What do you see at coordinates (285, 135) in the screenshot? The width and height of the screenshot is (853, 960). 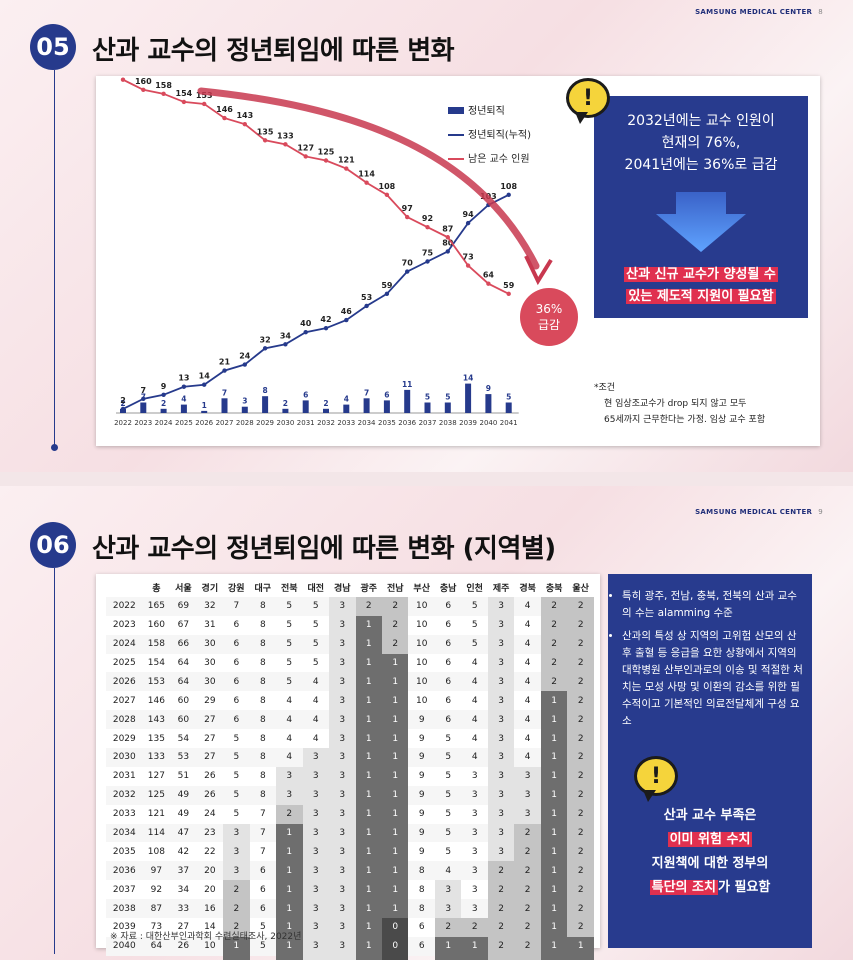 I see `remaining-label: 133` at bounding box center [285, 135].